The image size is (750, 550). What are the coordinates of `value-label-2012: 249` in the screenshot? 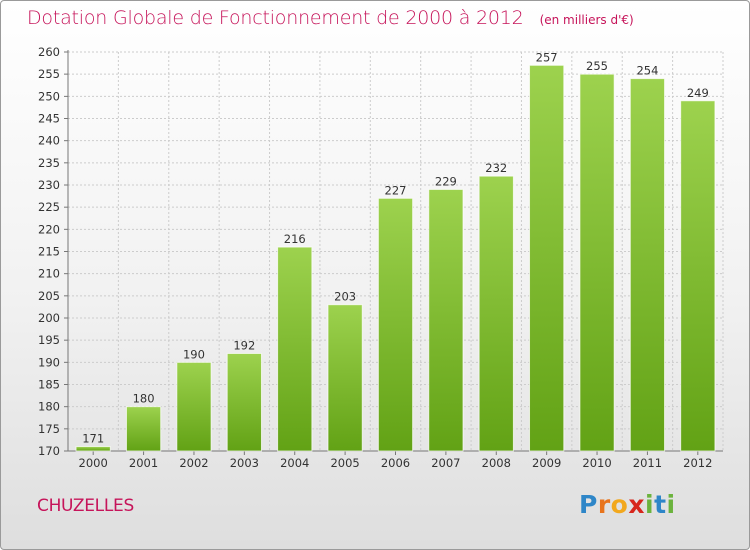 It's located at (698, 93).